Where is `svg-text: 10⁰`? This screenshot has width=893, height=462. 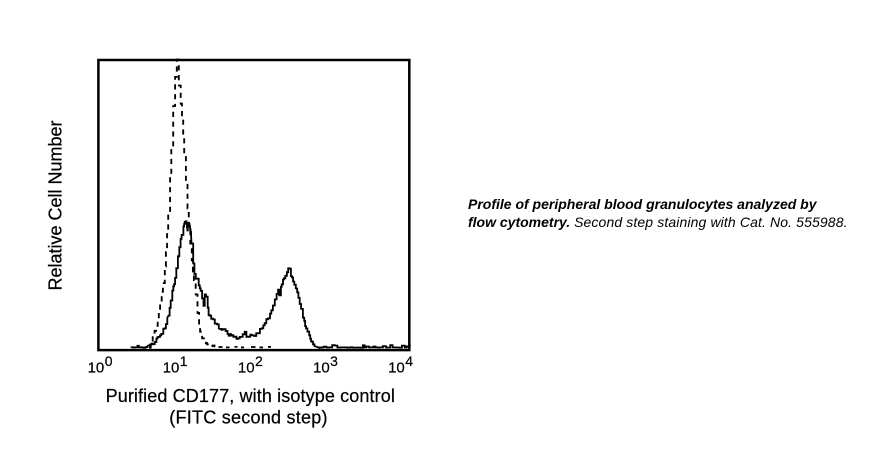
svg-text: 10⁰ is located at coordinates (100, 364).